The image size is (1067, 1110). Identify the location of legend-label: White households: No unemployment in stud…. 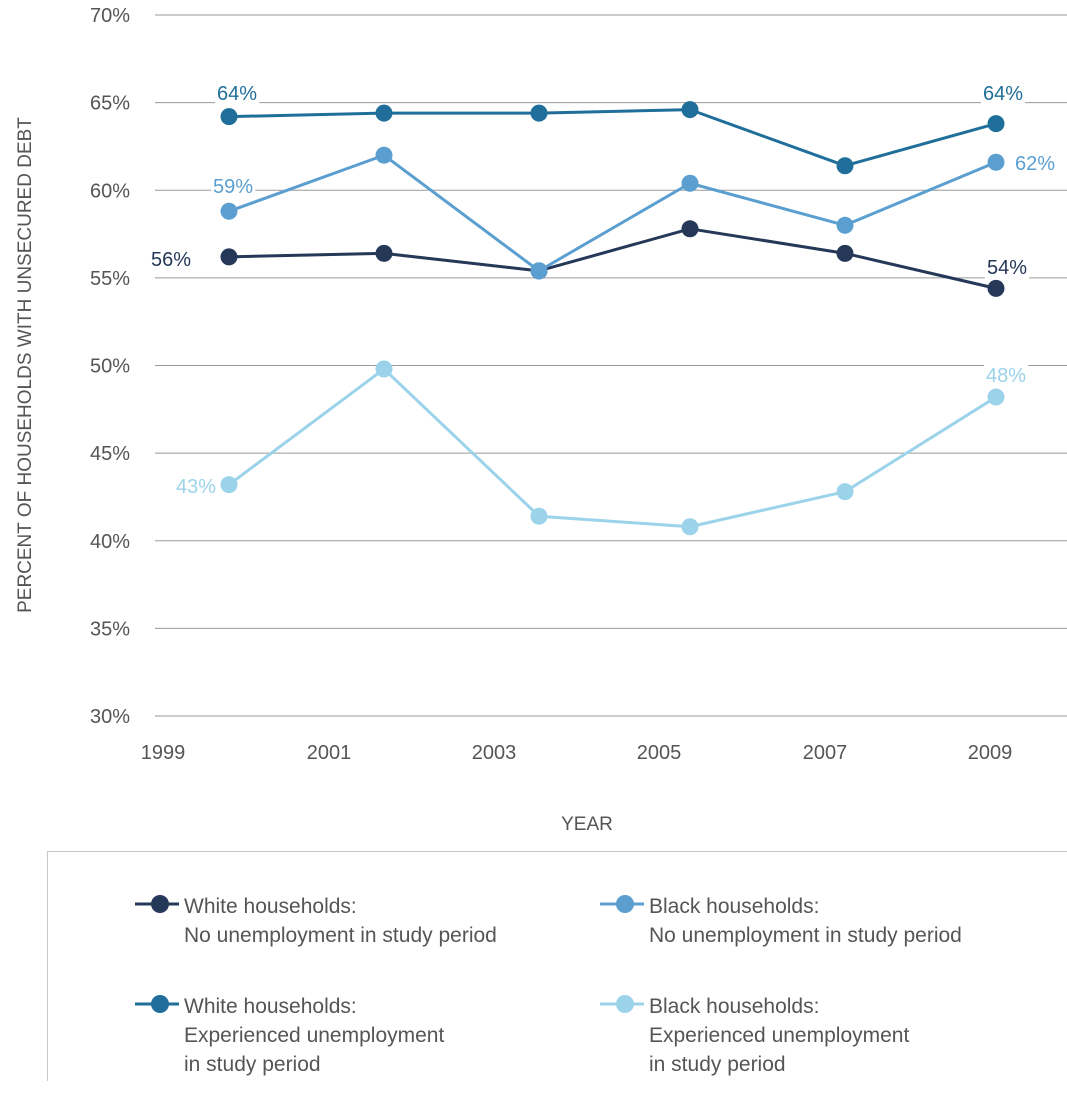
(340, 921).